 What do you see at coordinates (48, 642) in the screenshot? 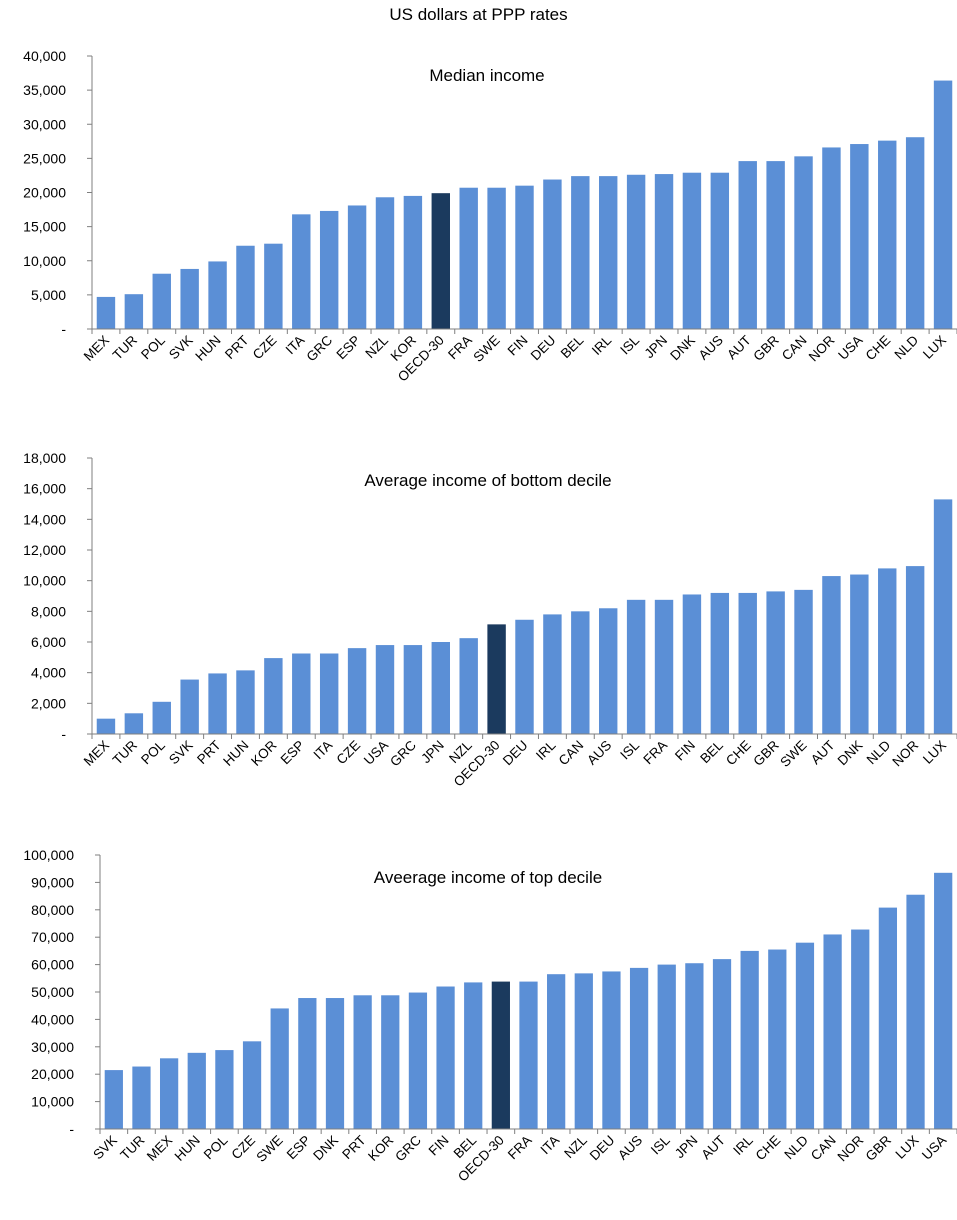
I see `y-tick-label: 6,000` at bounding box center [48, 642].